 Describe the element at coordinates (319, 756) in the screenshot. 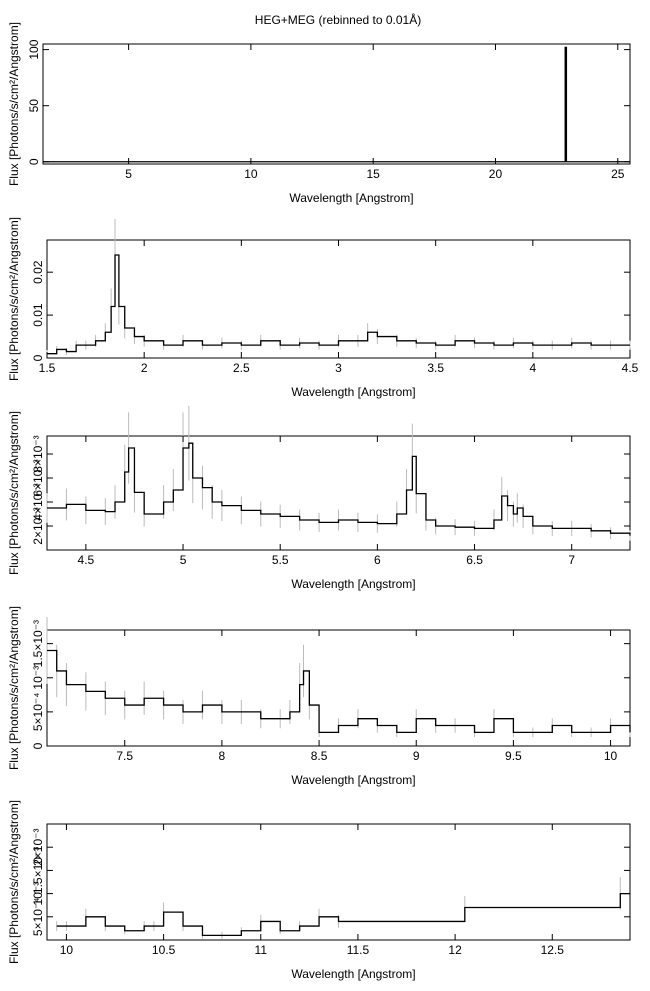

I see `x-tick-label: 8.5` at that location.